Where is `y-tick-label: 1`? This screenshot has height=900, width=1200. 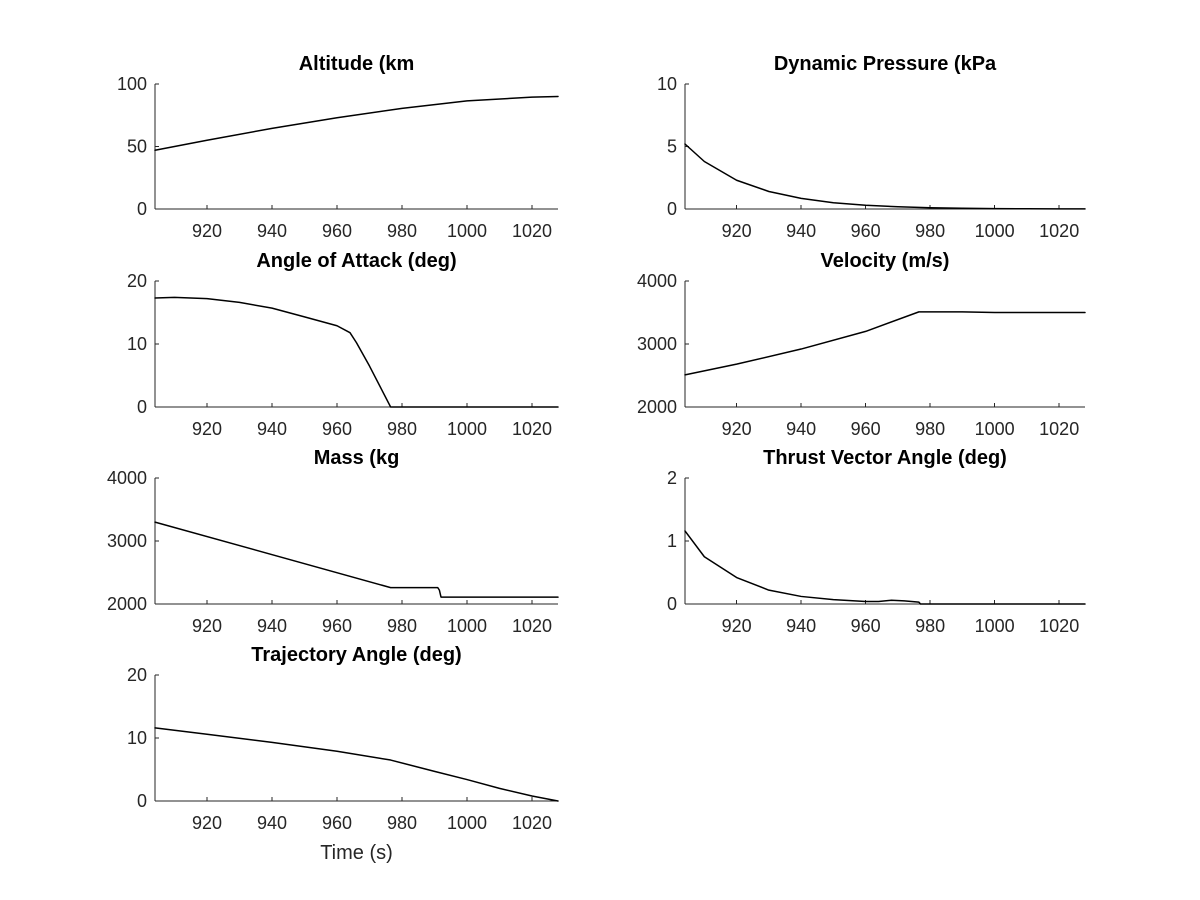 y-tick-label: 1 is located at coordinates (672, 541).